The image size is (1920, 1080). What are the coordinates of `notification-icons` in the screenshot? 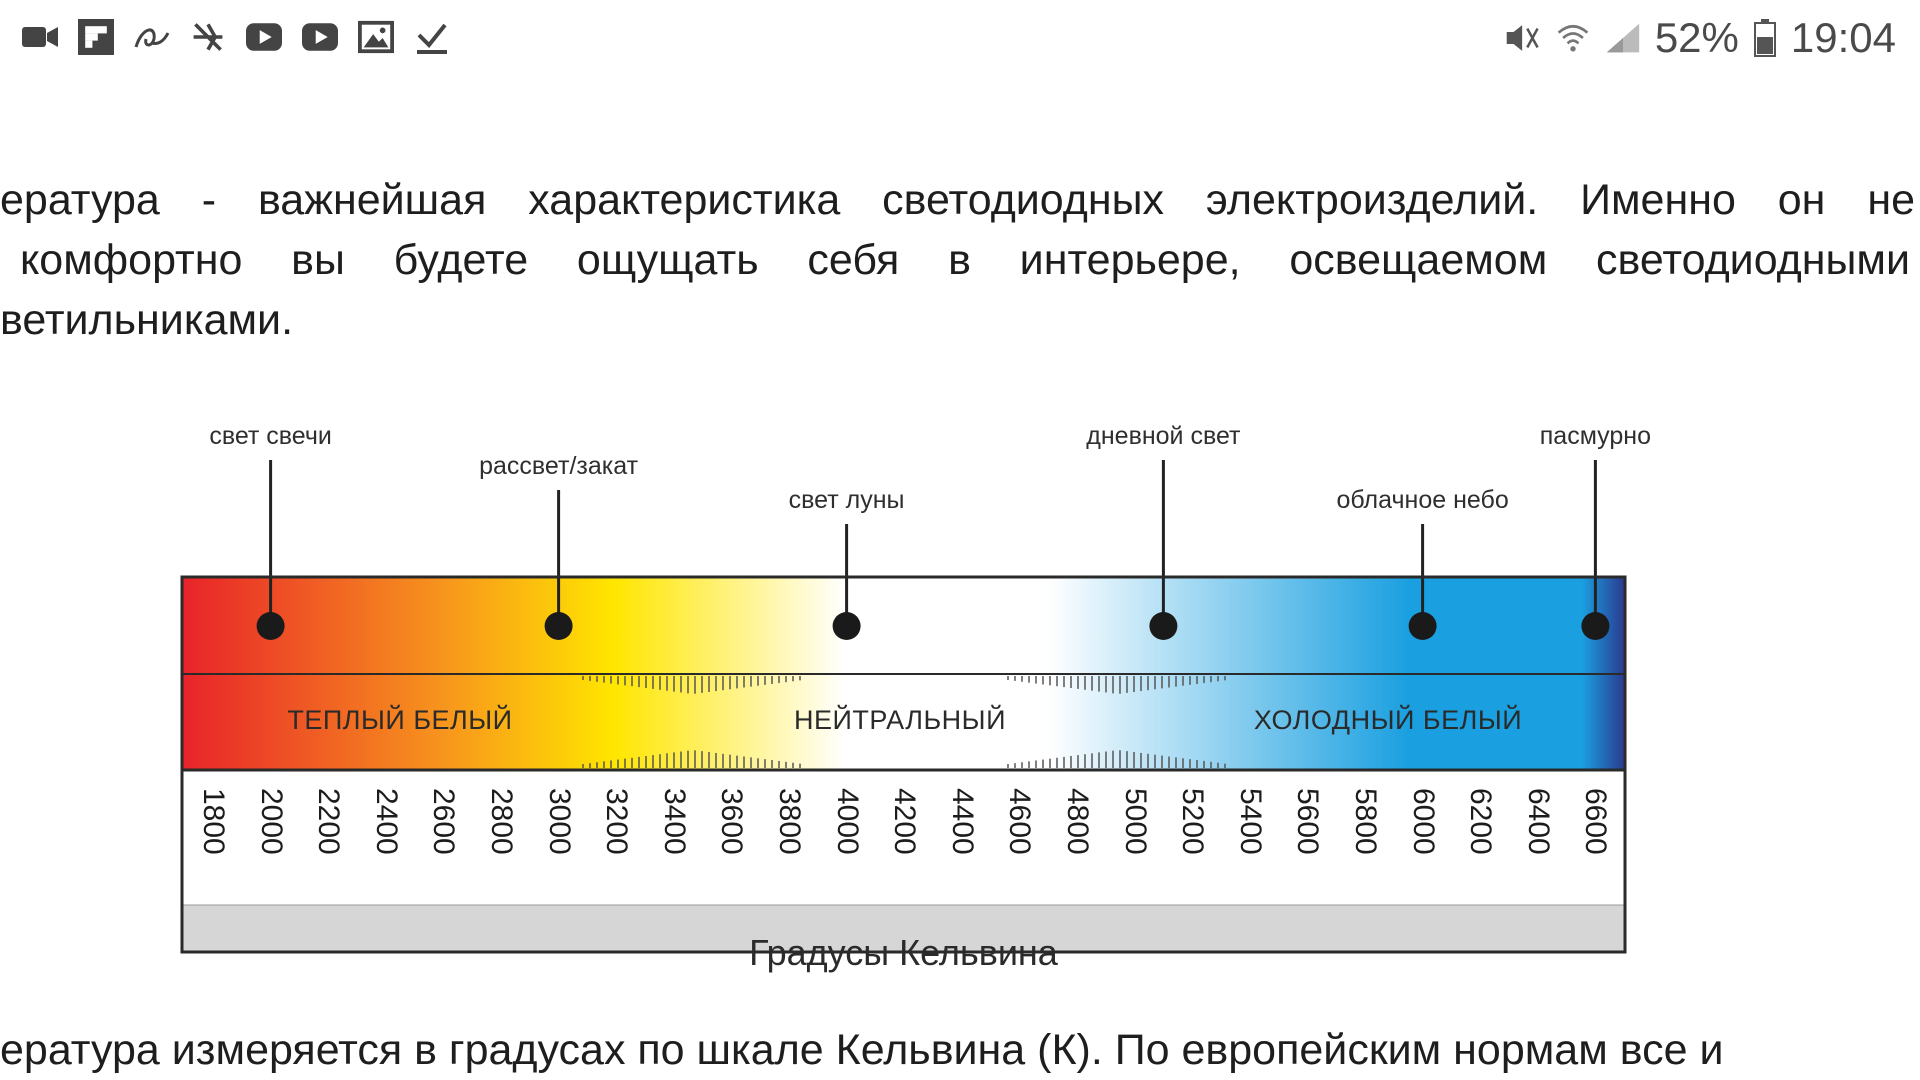 It's located at (236, 37).